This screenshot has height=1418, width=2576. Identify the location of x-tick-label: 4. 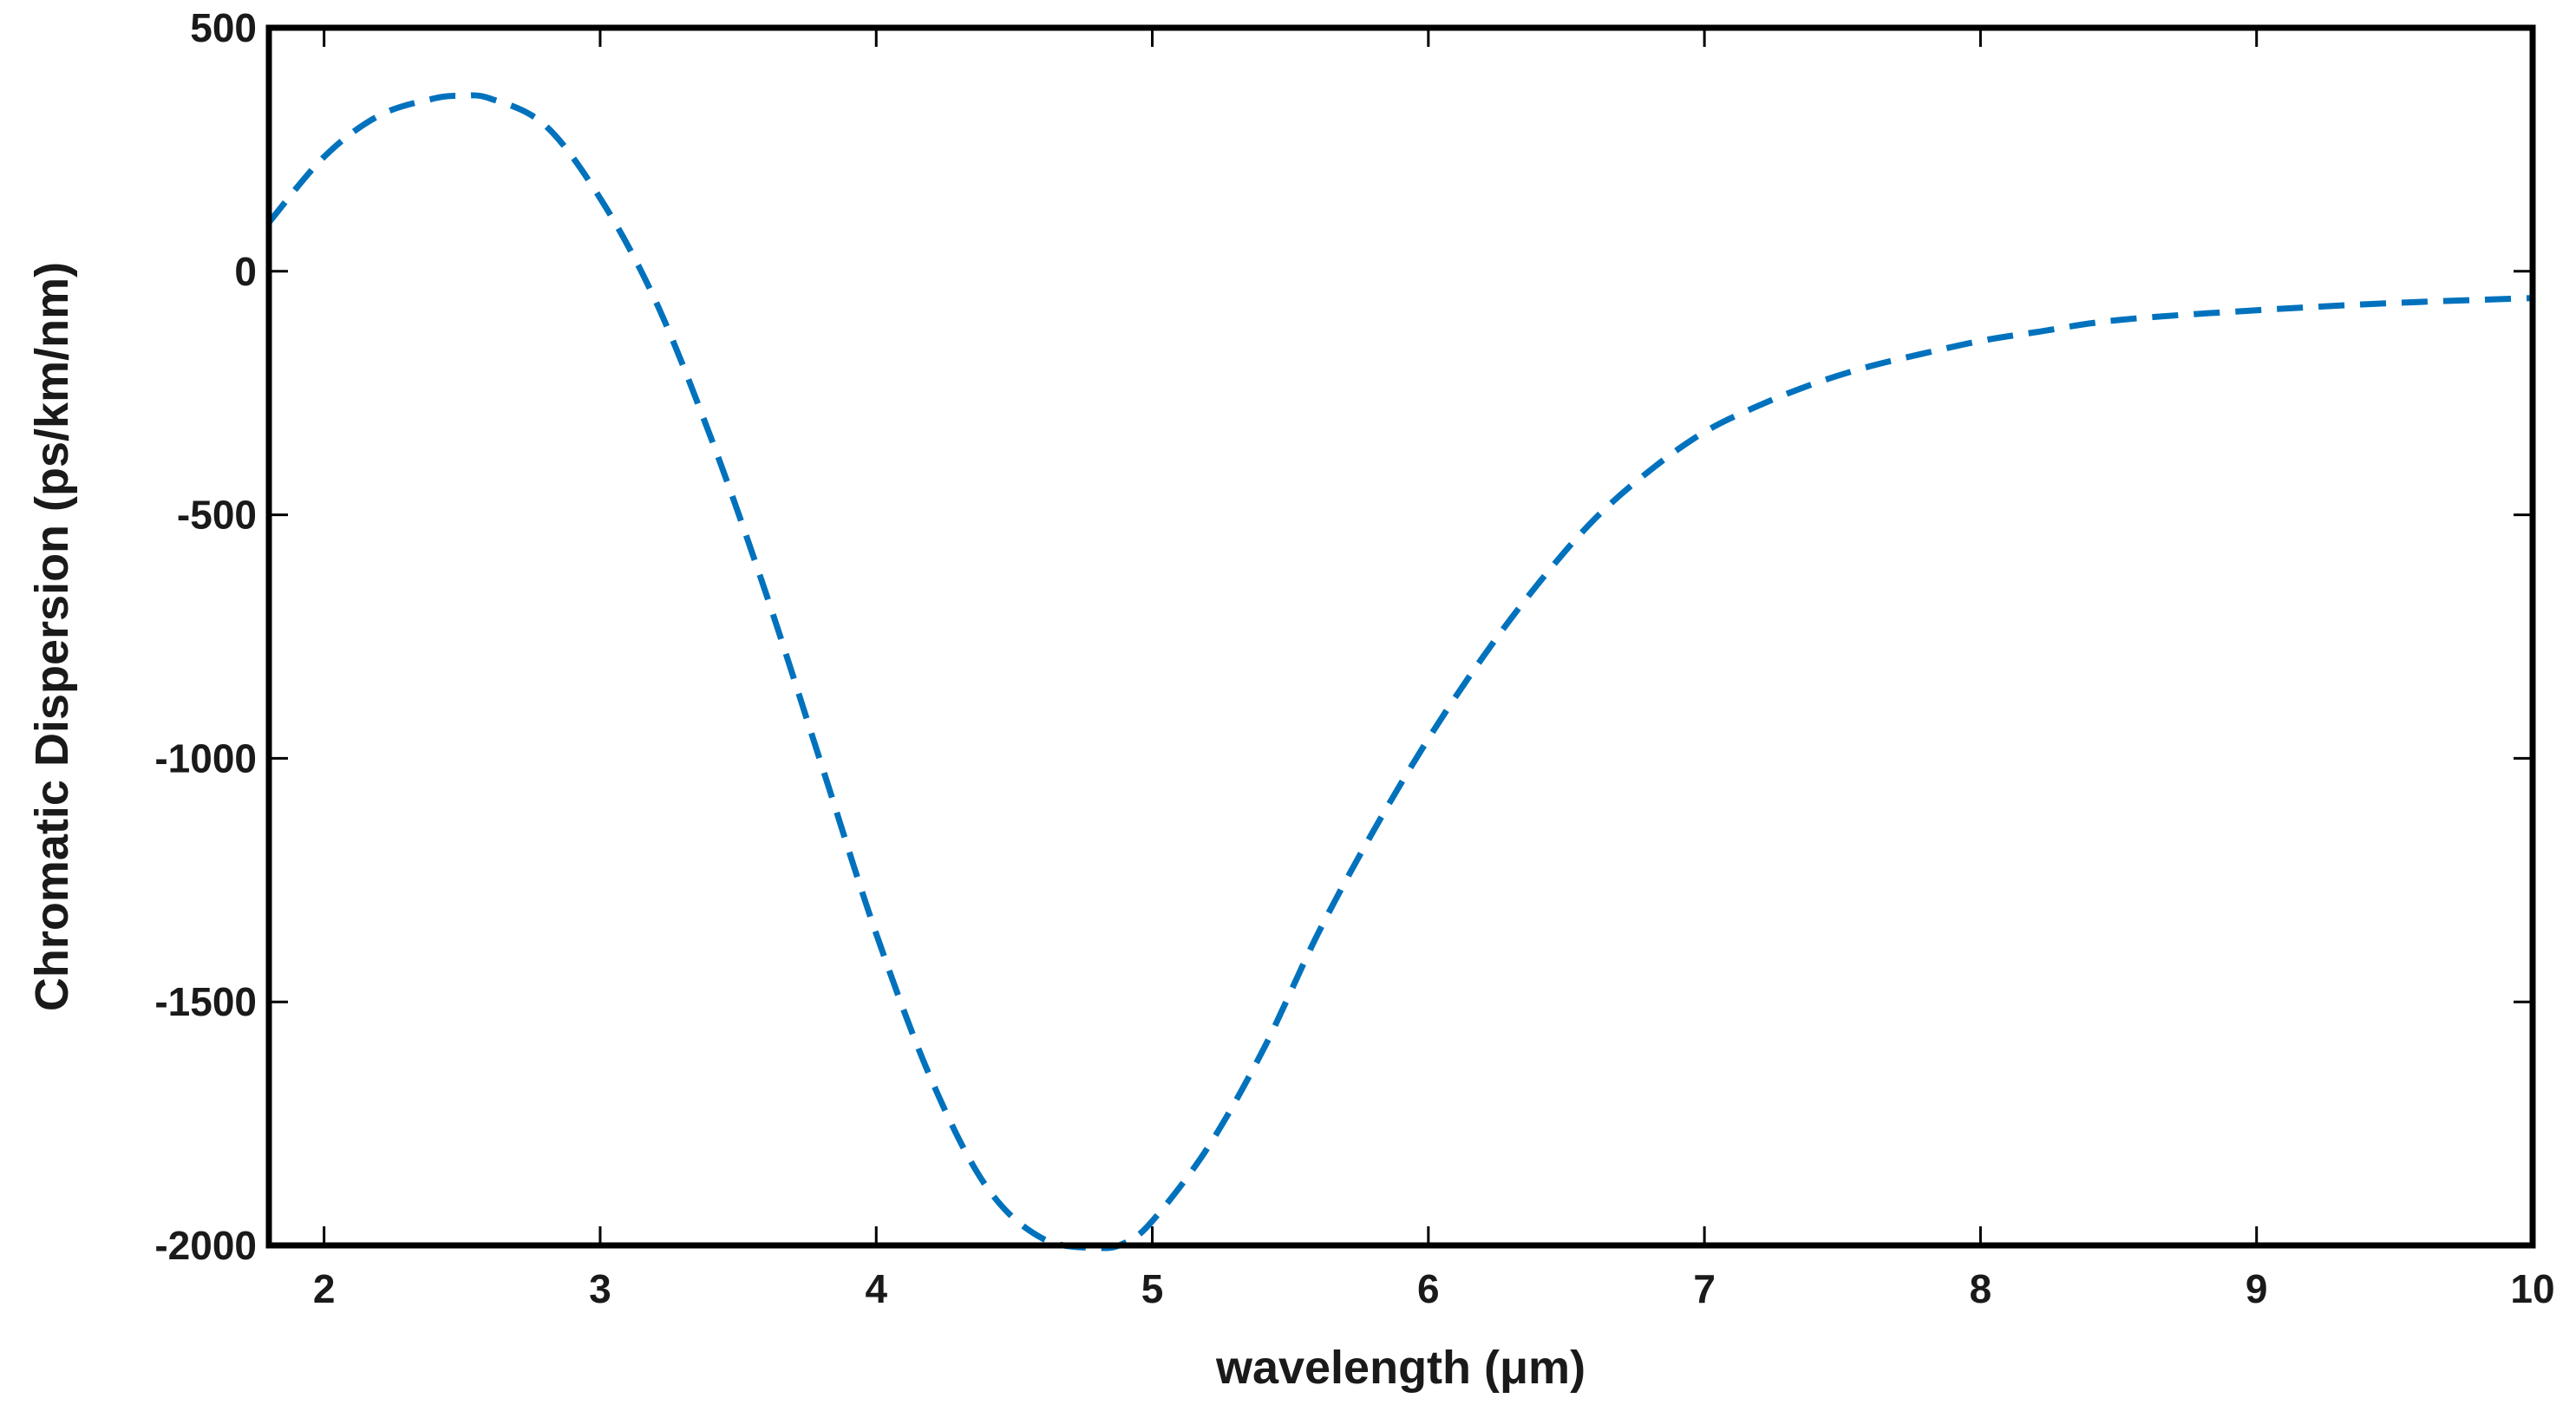
(876, 1289).